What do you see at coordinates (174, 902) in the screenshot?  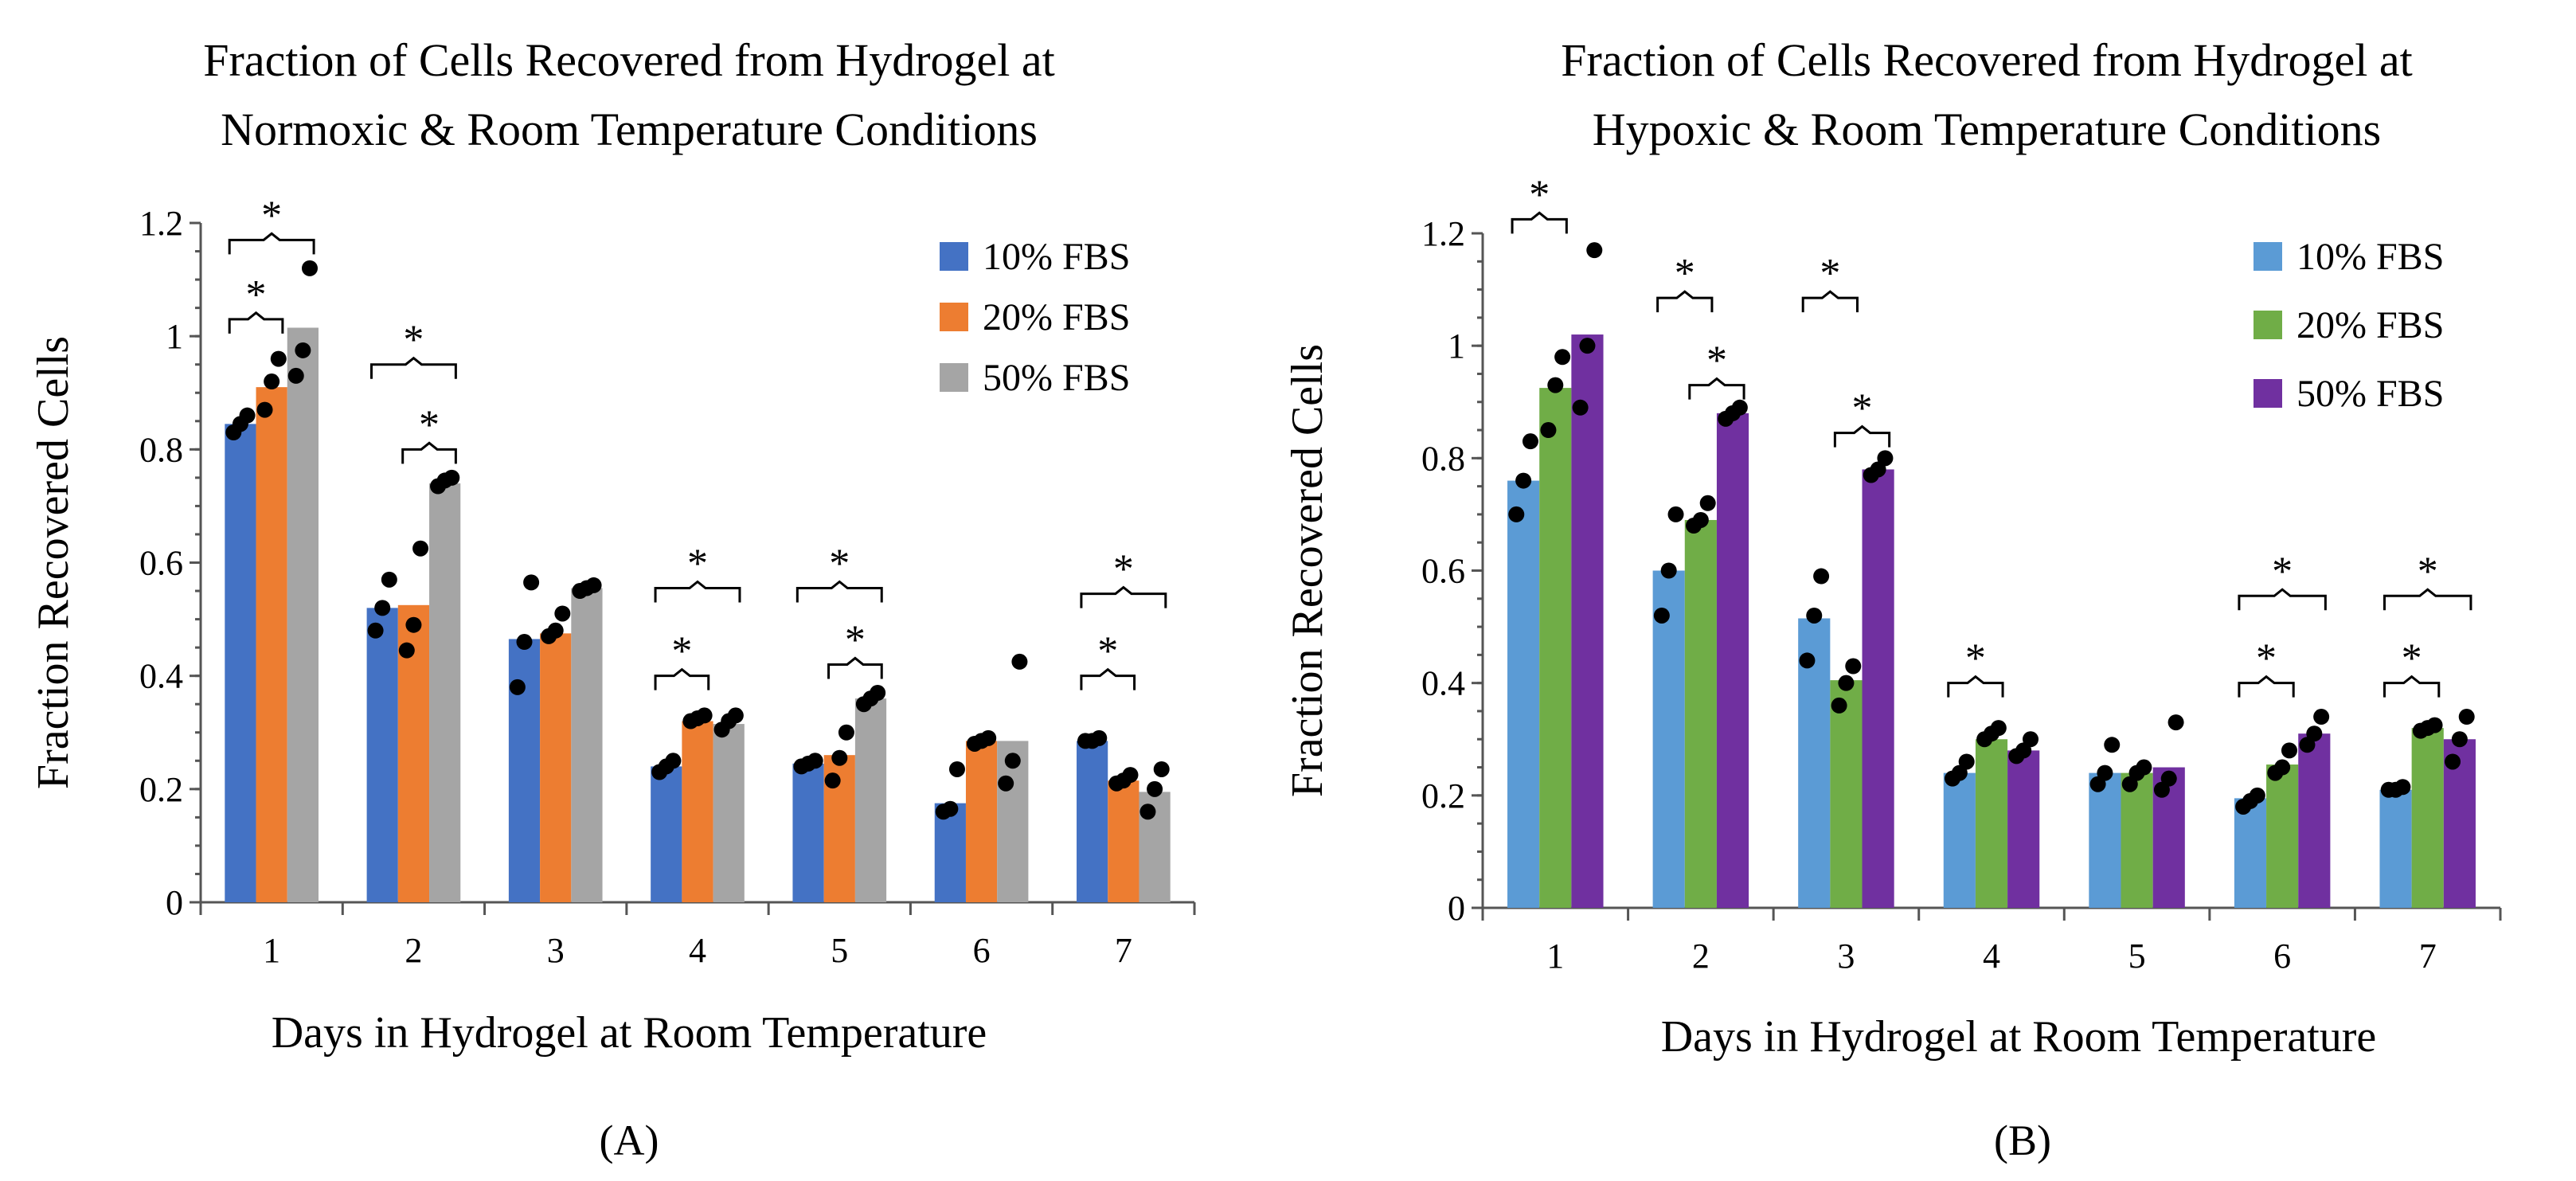 I see `y-tick-label: 0` at bounding box center [174, 902].